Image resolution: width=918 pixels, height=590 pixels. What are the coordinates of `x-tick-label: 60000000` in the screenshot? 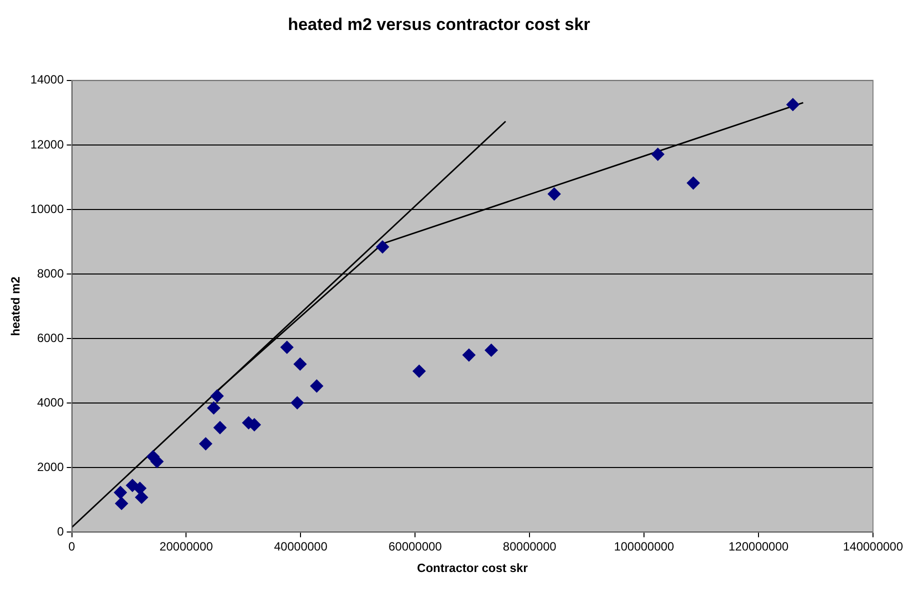 It's located at (415, 547).